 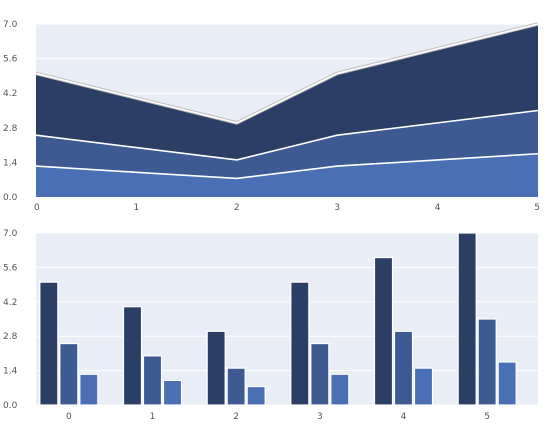 What do you see at coordinates (404, 417) in the screenshot?
I see `bar-x-tick-label: 4` at bounding box center [404, 417].